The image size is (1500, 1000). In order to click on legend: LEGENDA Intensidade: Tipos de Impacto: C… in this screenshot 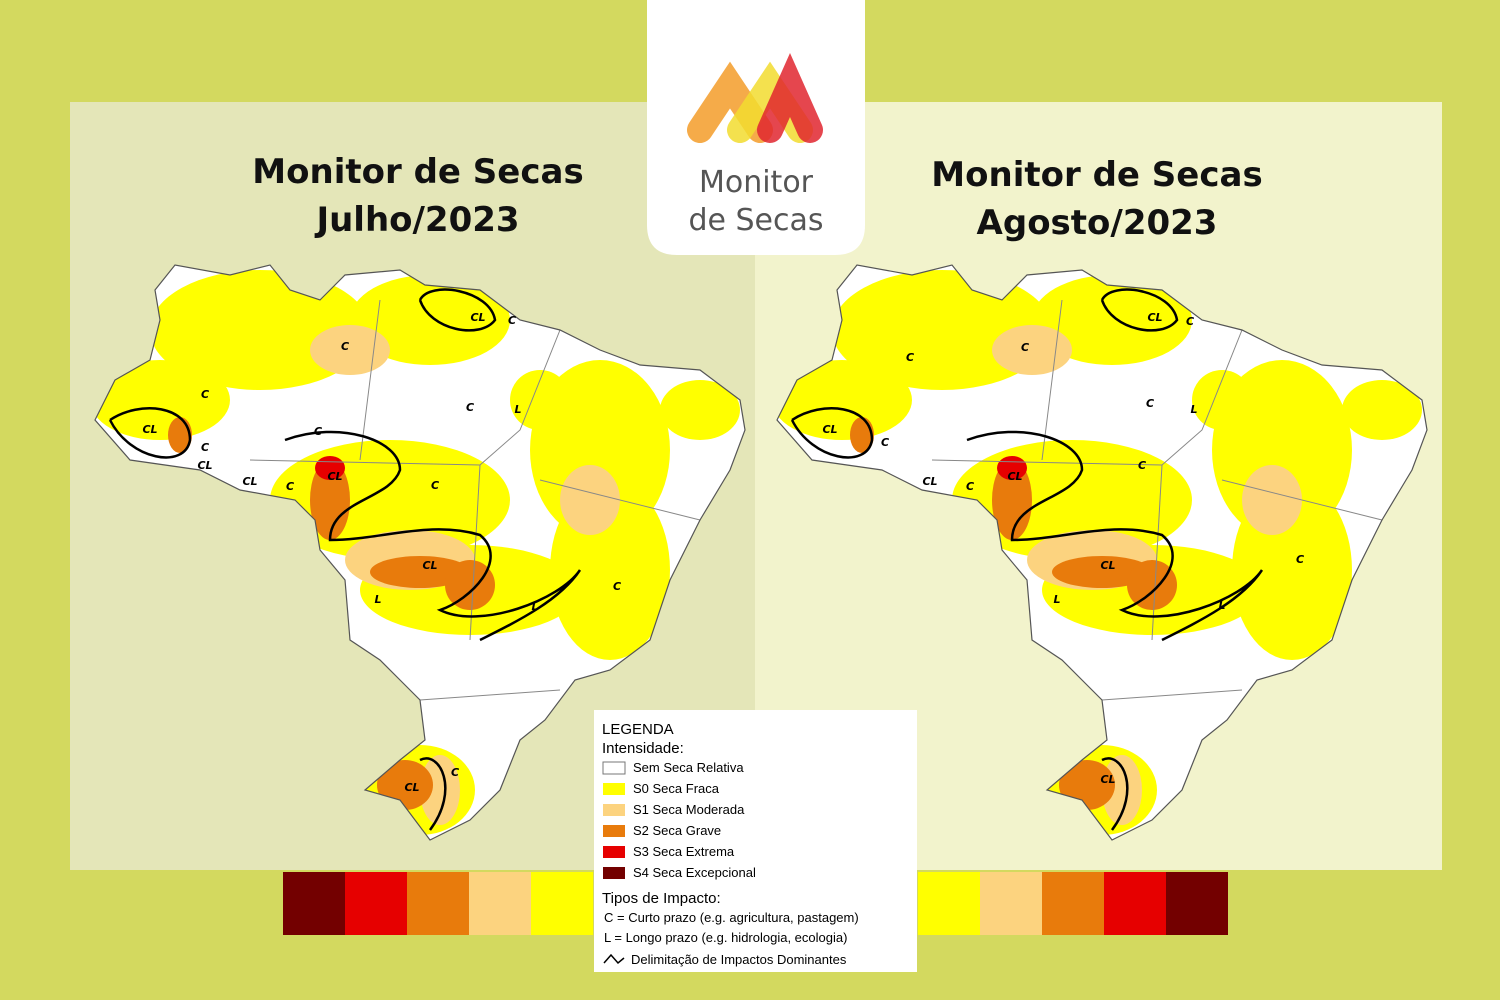, I will do `click(730, 844)`.